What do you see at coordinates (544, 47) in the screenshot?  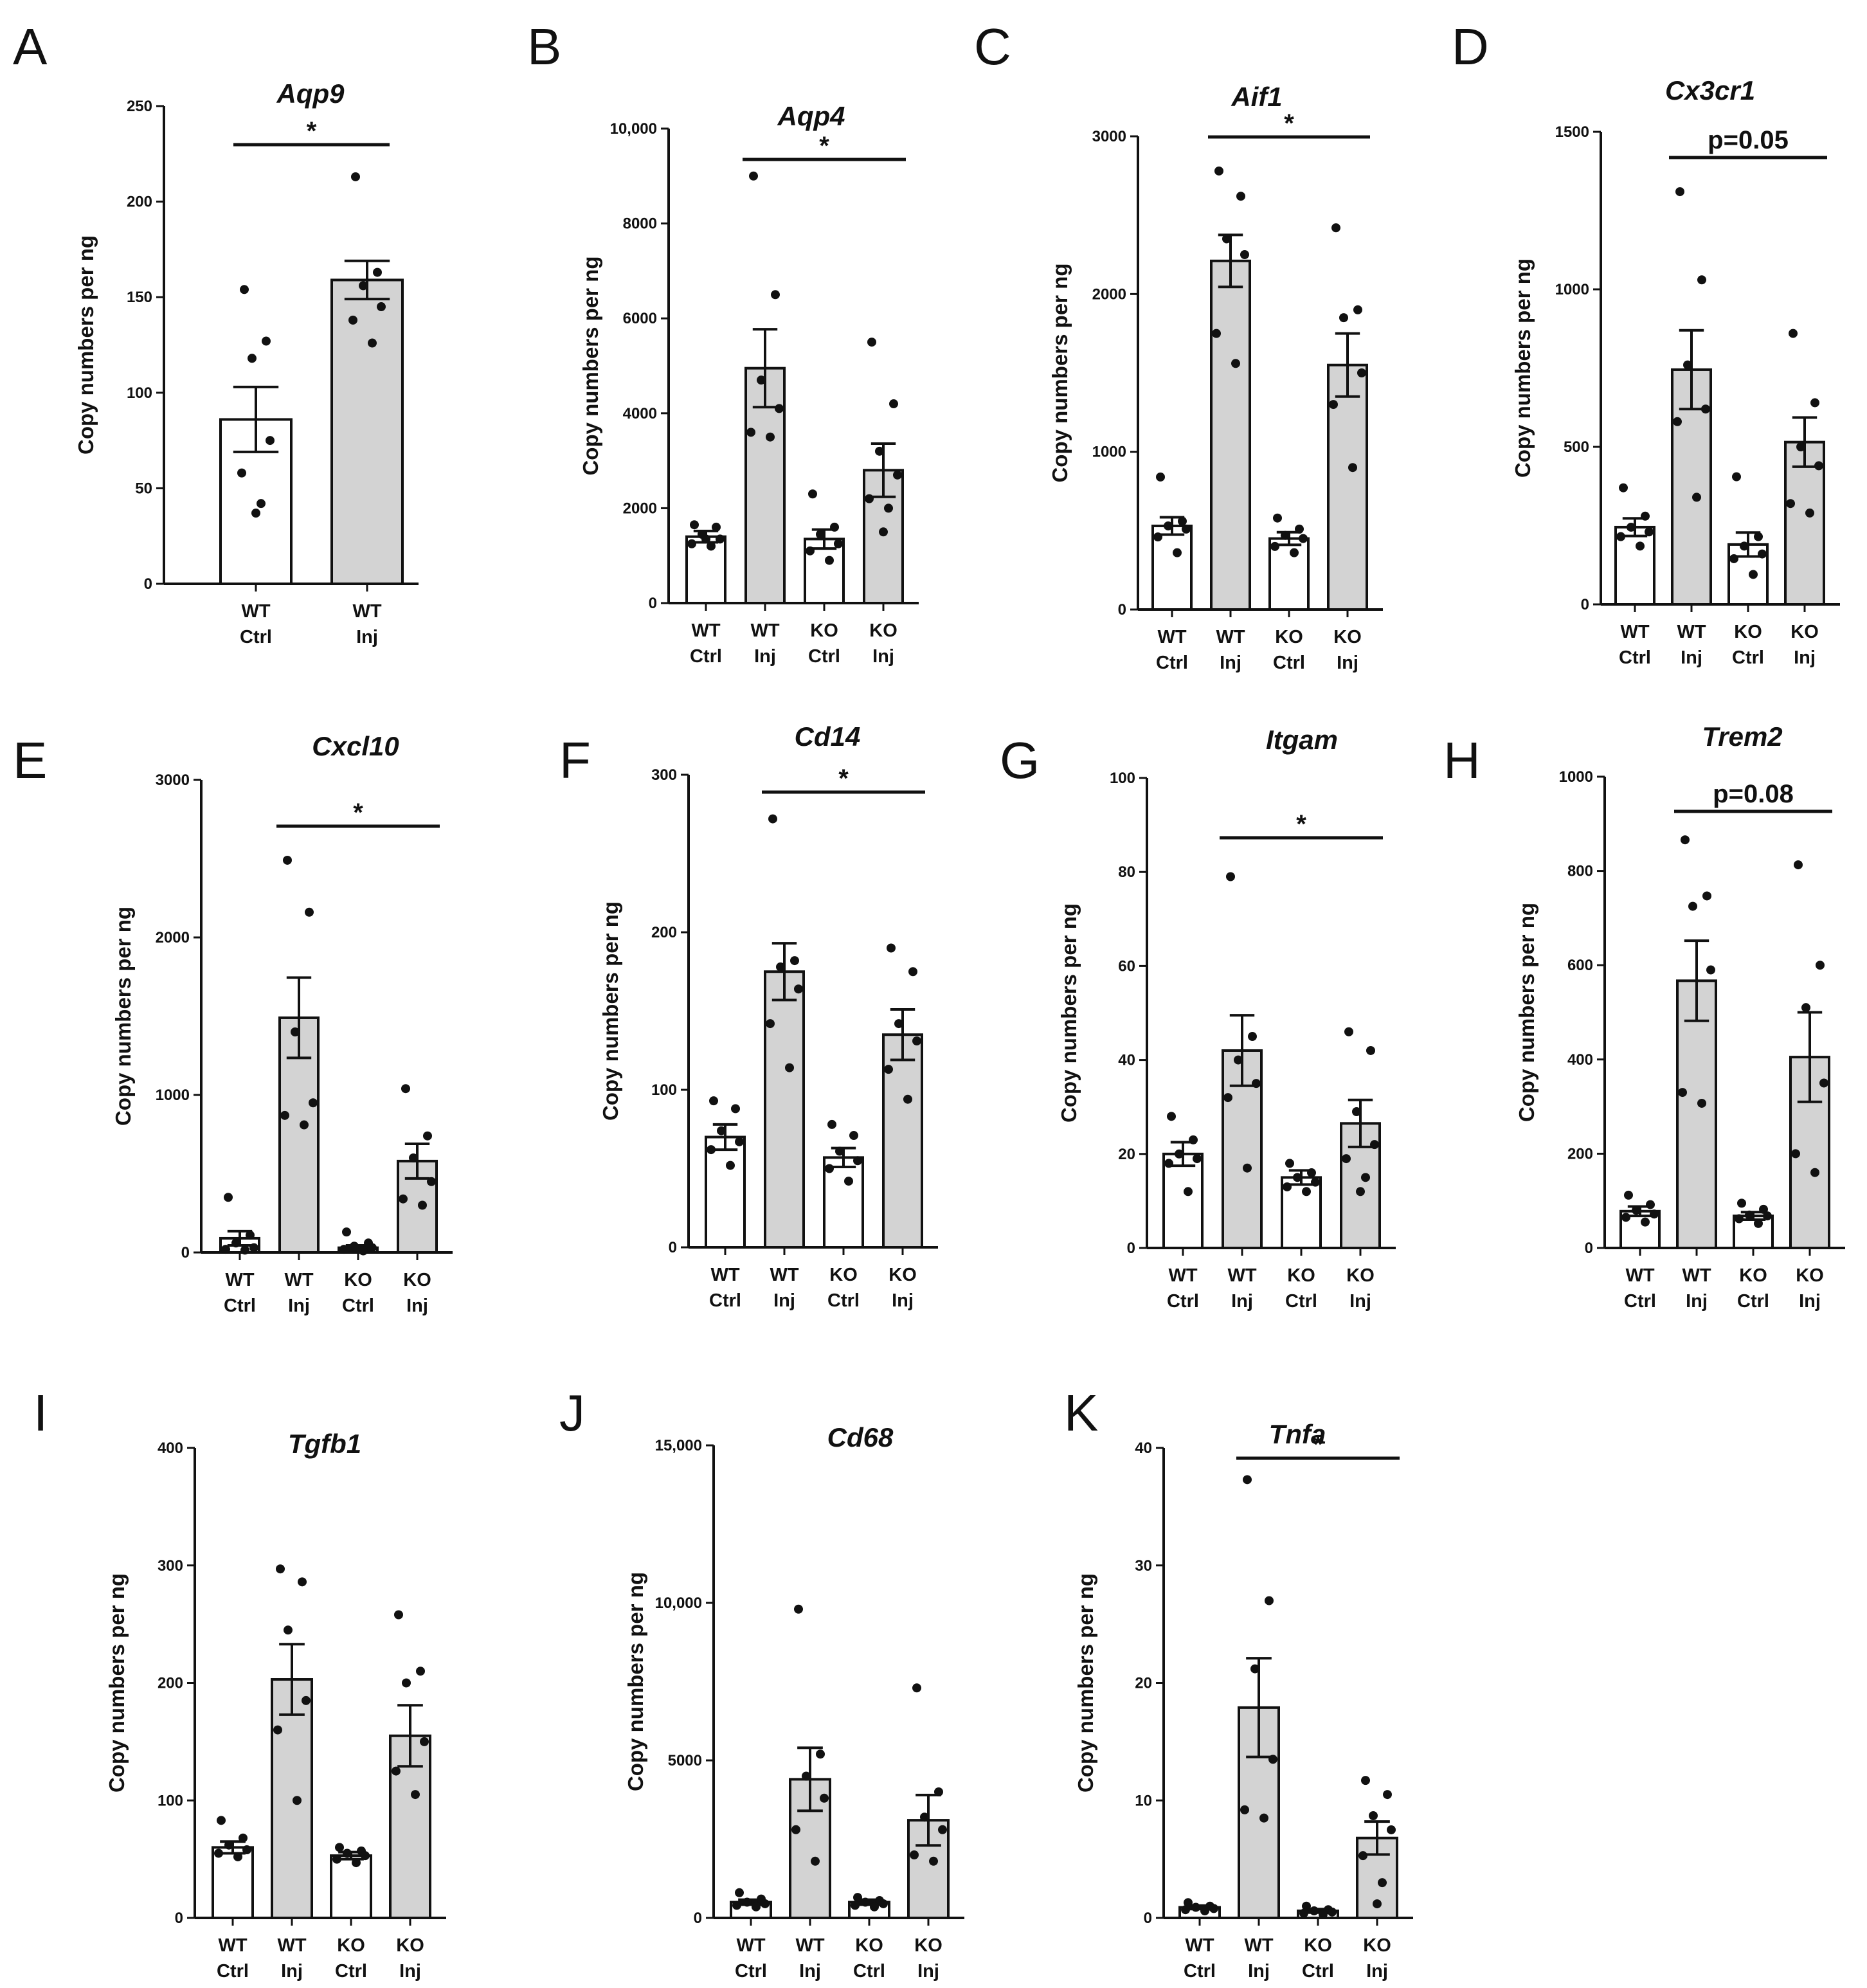 I see `panel-letter: B` at bounding box center [544, 47].